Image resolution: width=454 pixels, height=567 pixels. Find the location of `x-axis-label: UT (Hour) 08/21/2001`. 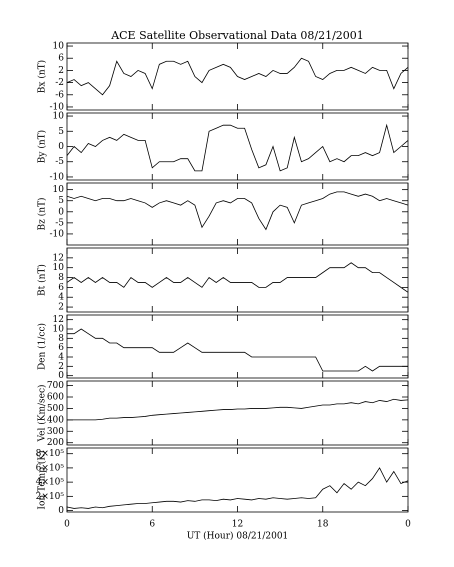

x-axis-label: UT (Hour) 08/21/2001 is located at coordinates (238, 536).